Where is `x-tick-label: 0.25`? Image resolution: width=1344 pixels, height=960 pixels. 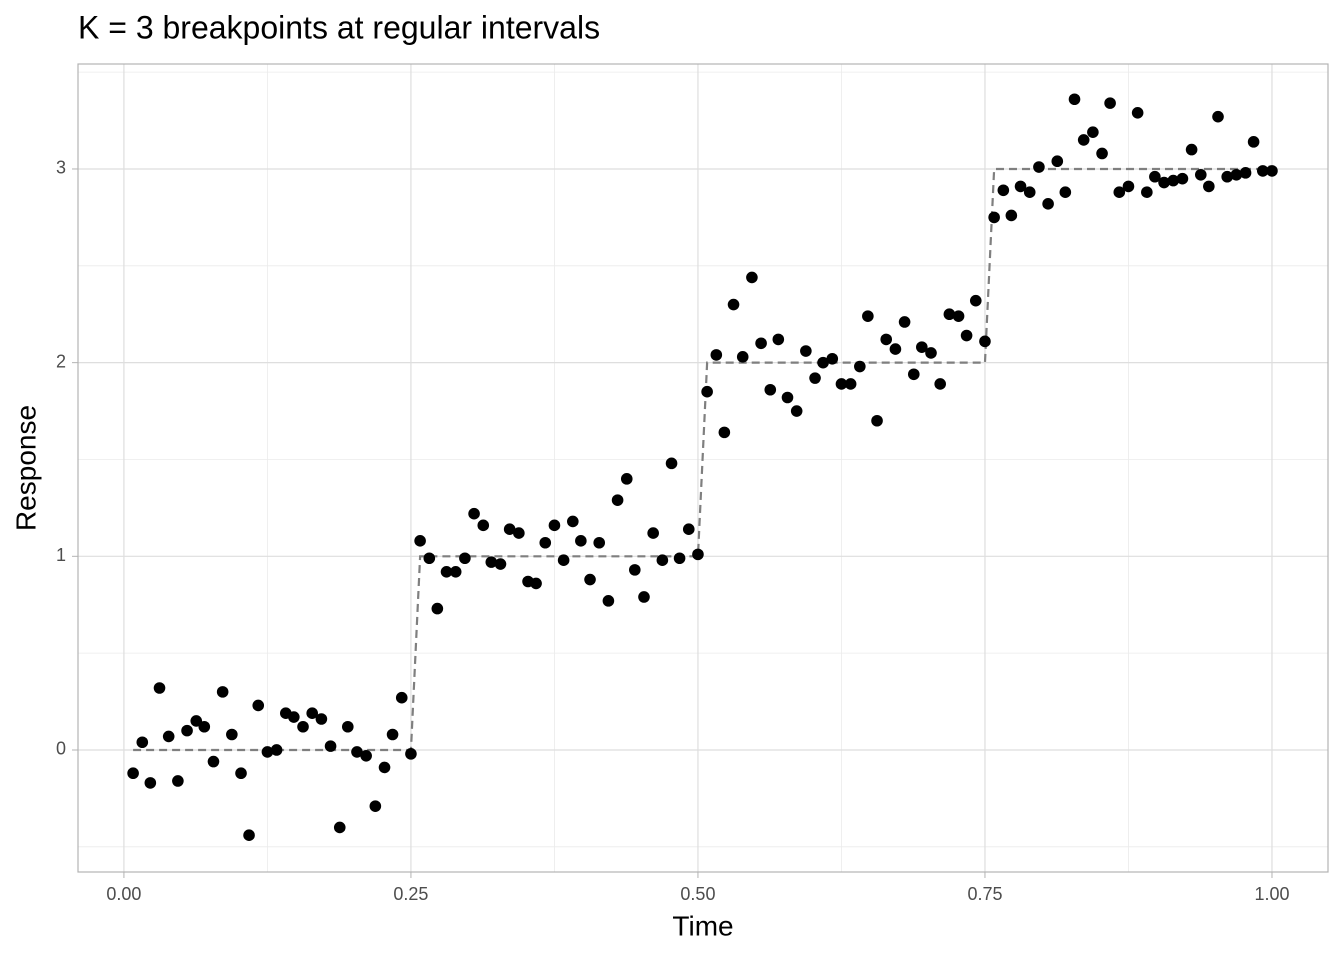 x-tick-label: 0.25 is located at coordinates (410, 894).